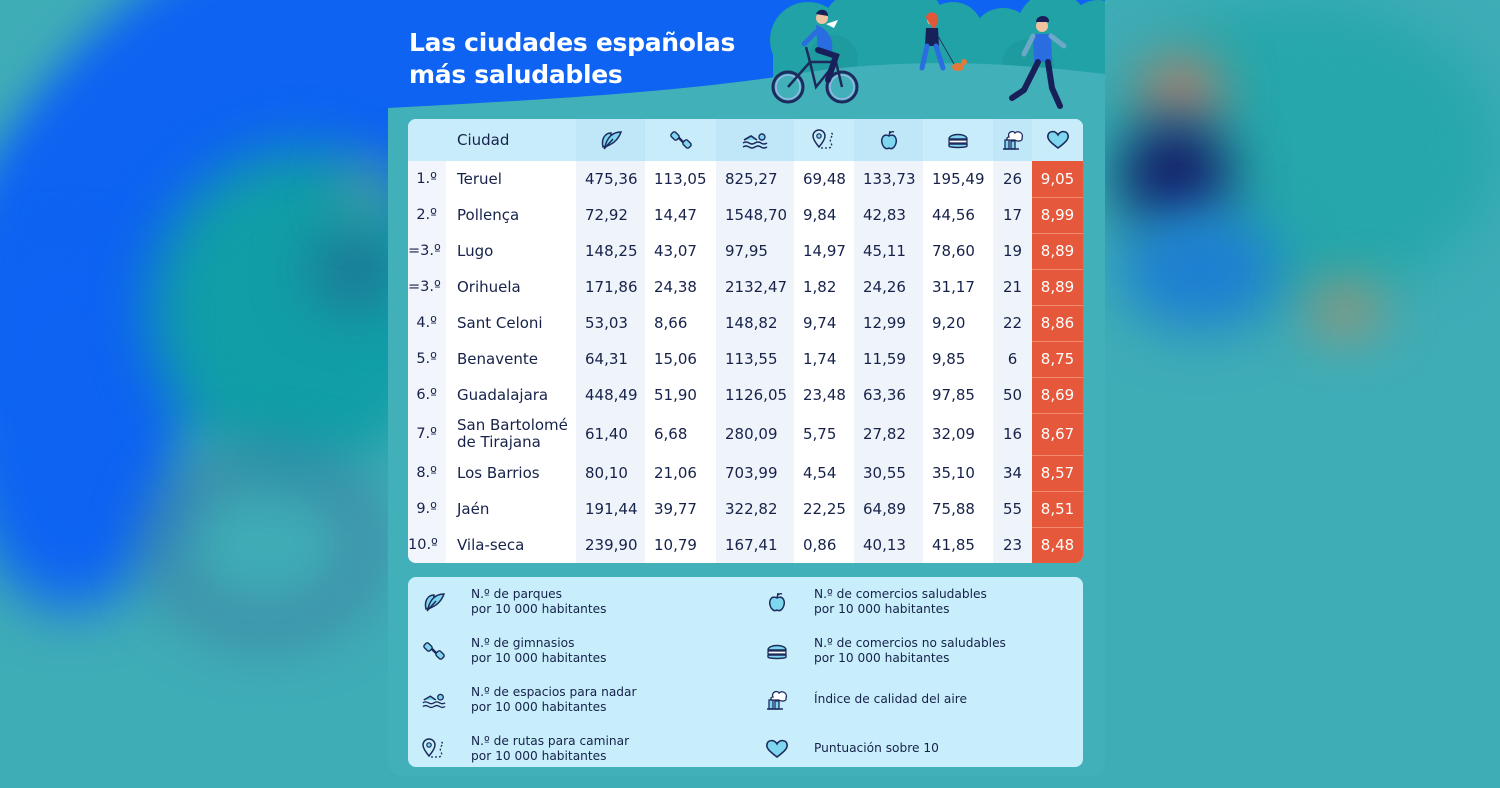 This screenshot has width=1500, height=788. Describe the element at coordinates (370, 190) in the screenshot. I see `bg-blur-detail` at that location.